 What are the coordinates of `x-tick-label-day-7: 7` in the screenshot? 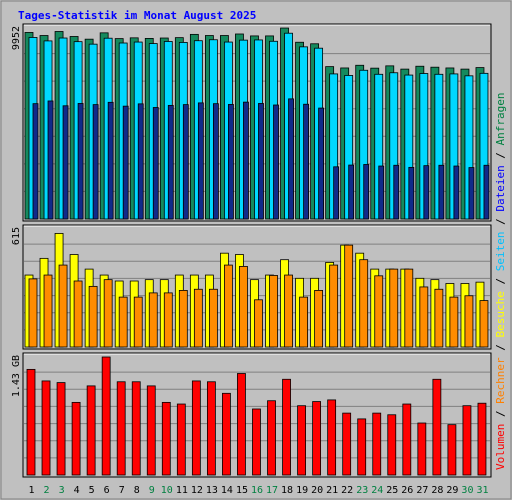 It's located at (122, 490).